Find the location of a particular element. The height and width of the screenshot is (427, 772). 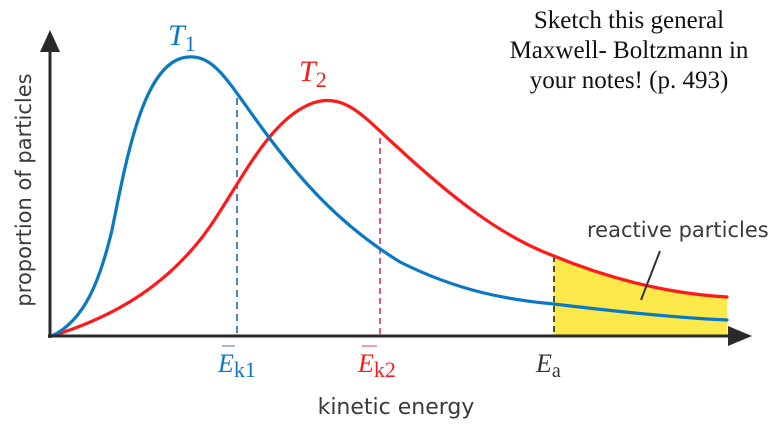

ea-label: Ea is located at coordinates (548, 365).